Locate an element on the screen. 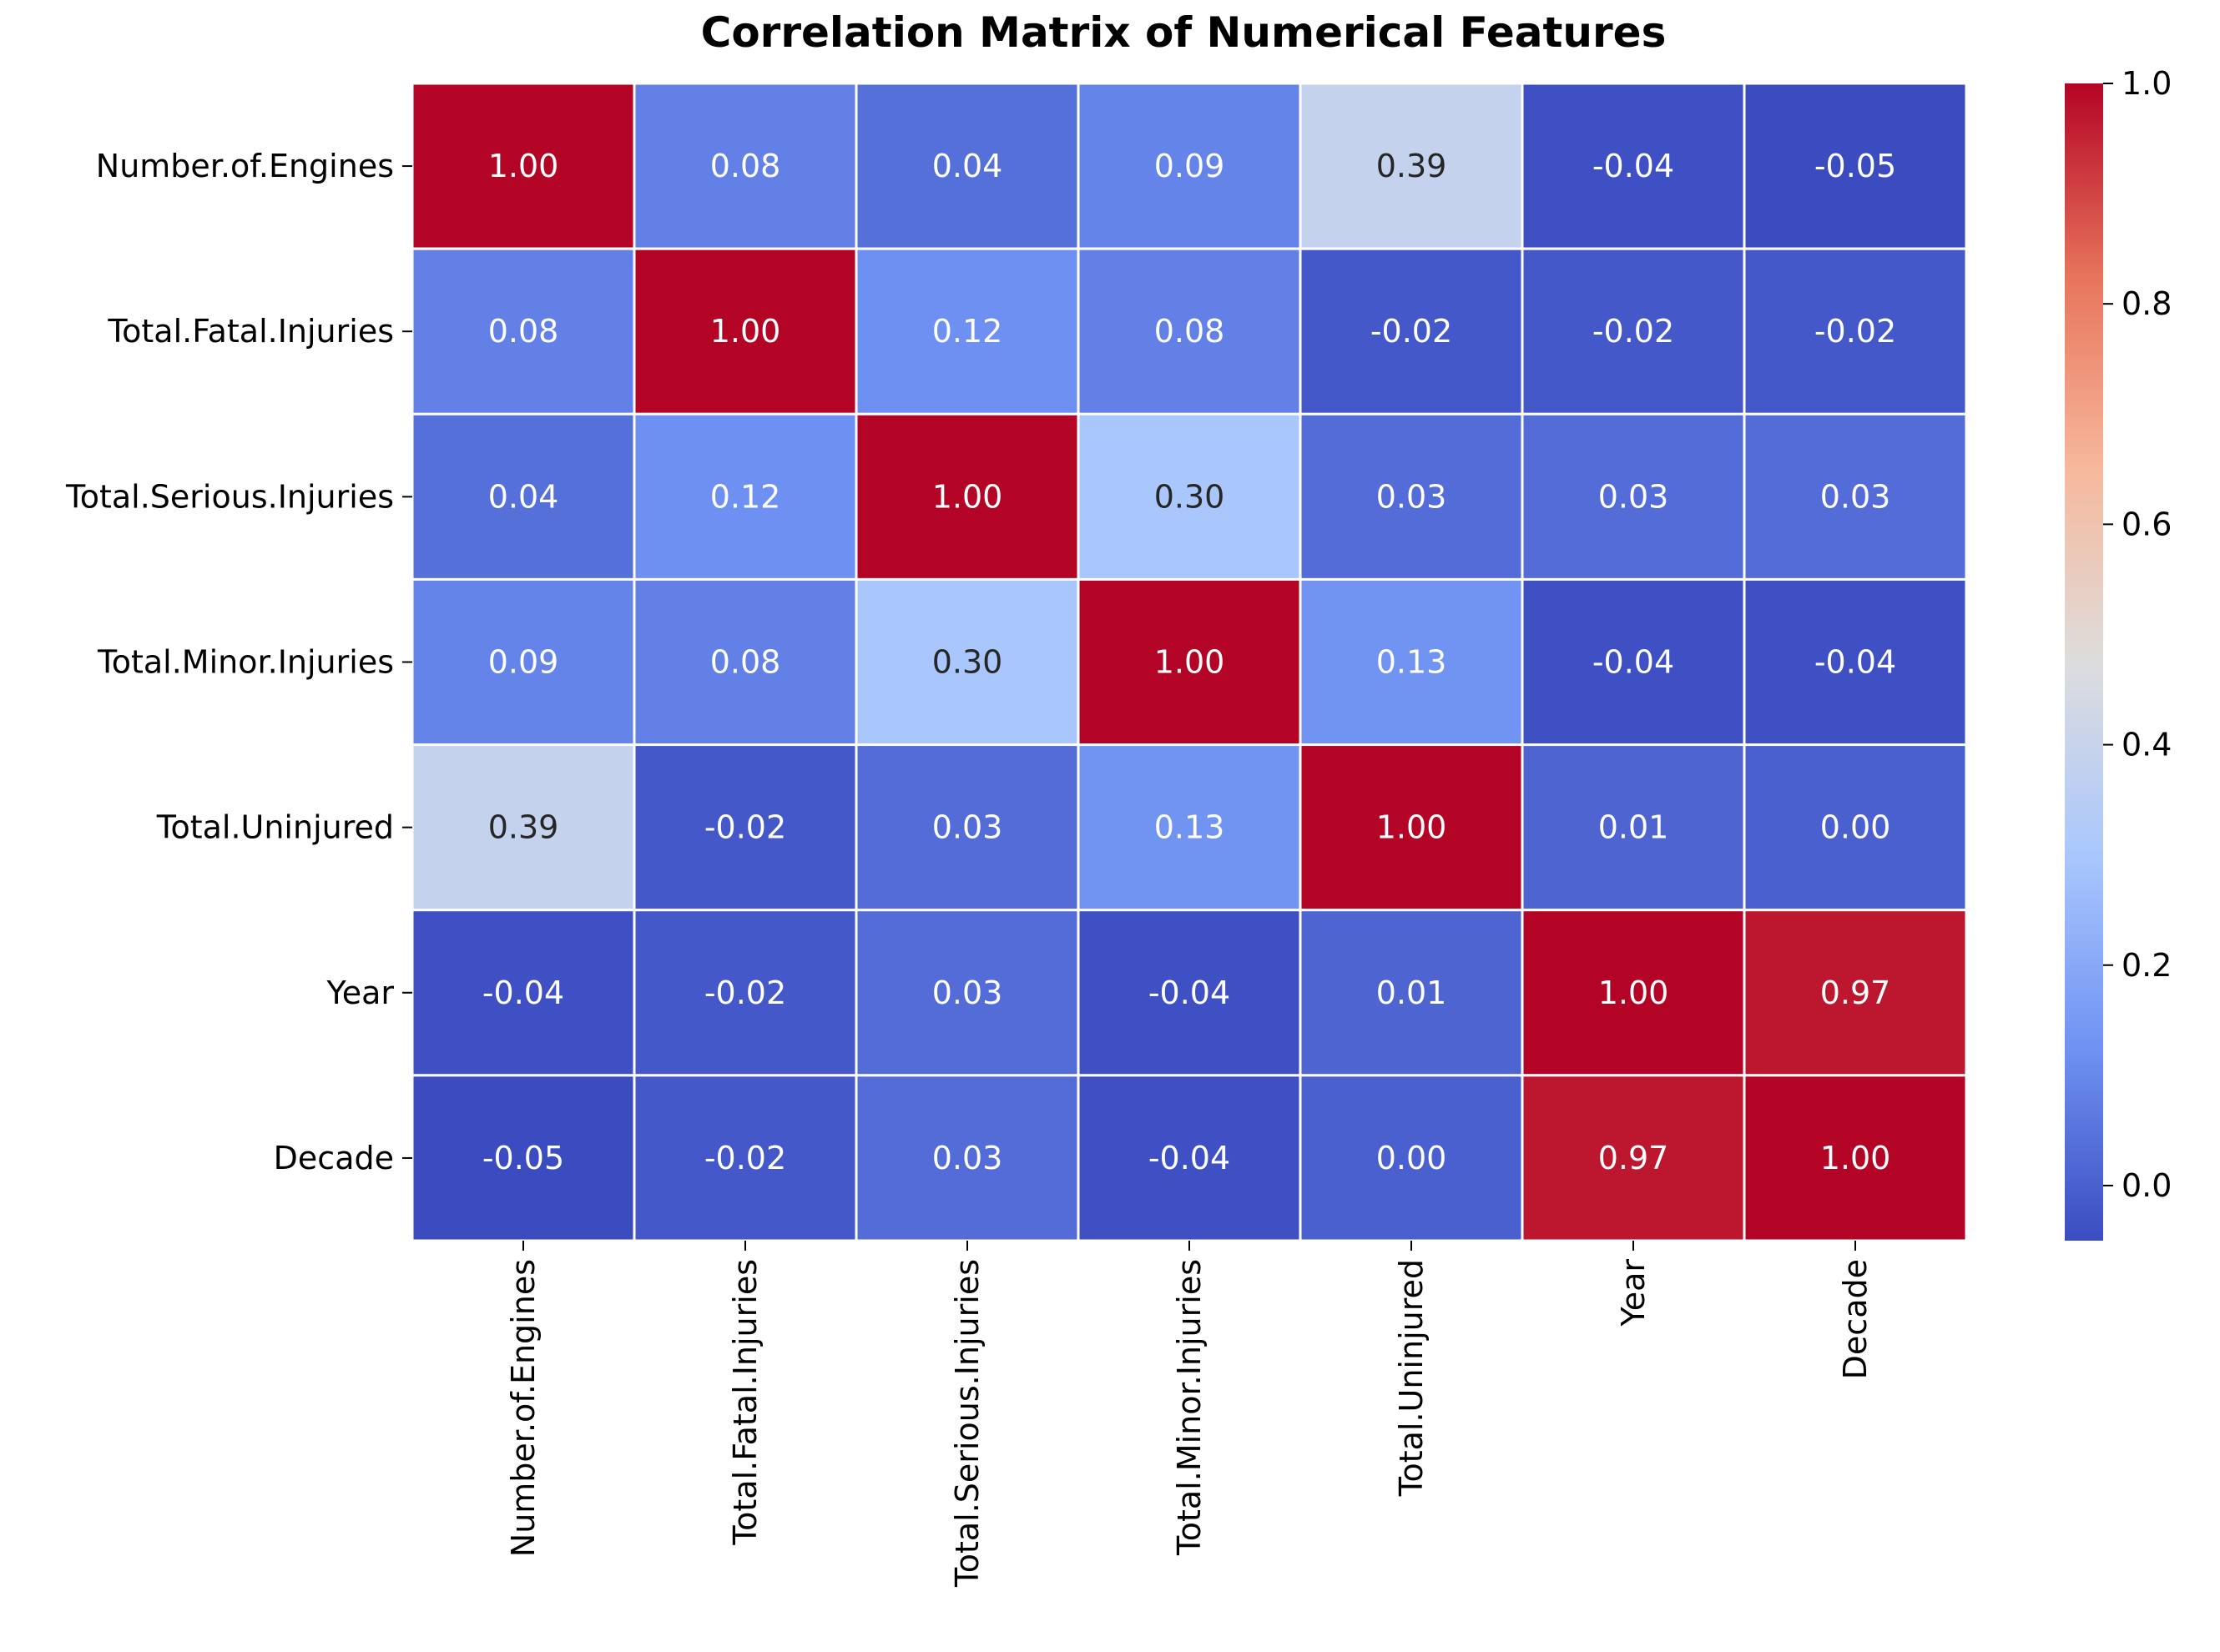 The height and width of the screenshot is (1652, 2220). column-label: Total.Fatal.Injuries is located at coordinates (745, 1403).